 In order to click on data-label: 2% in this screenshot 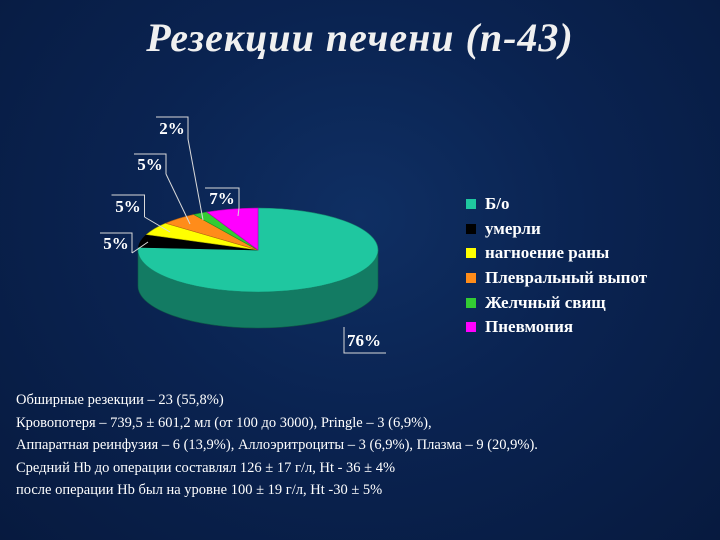, I will do `click(172, 128)`.